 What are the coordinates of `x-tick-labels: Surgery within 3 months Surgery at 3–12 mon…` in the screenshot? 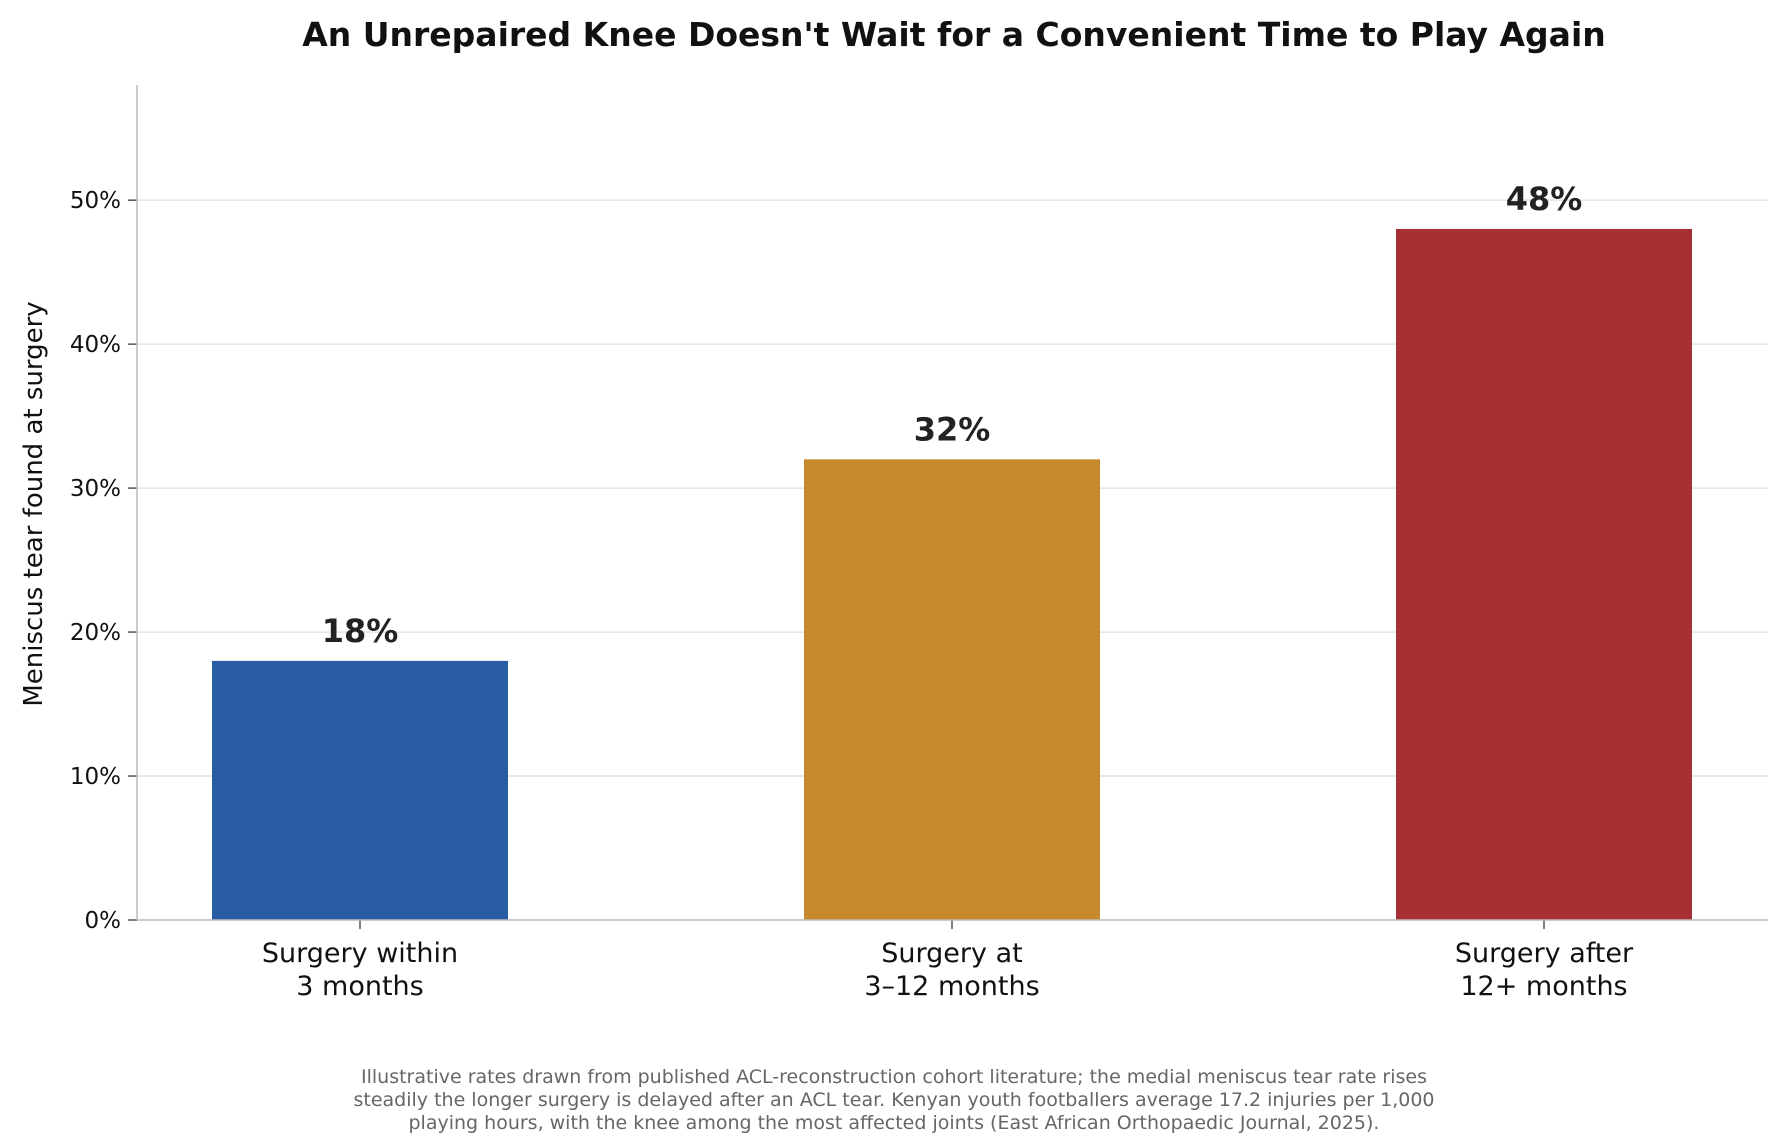 It's located at (948, 970).